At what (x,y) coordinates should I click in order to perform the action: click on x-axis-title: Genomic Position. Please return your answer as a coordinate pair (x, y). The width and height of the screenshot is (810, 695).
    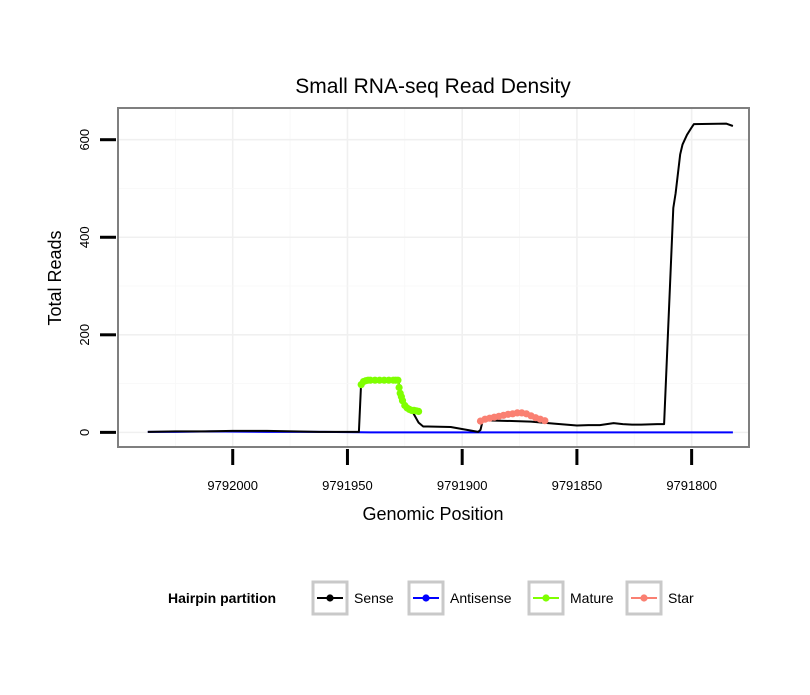
    Looking at the image, I should click on (432, 514).